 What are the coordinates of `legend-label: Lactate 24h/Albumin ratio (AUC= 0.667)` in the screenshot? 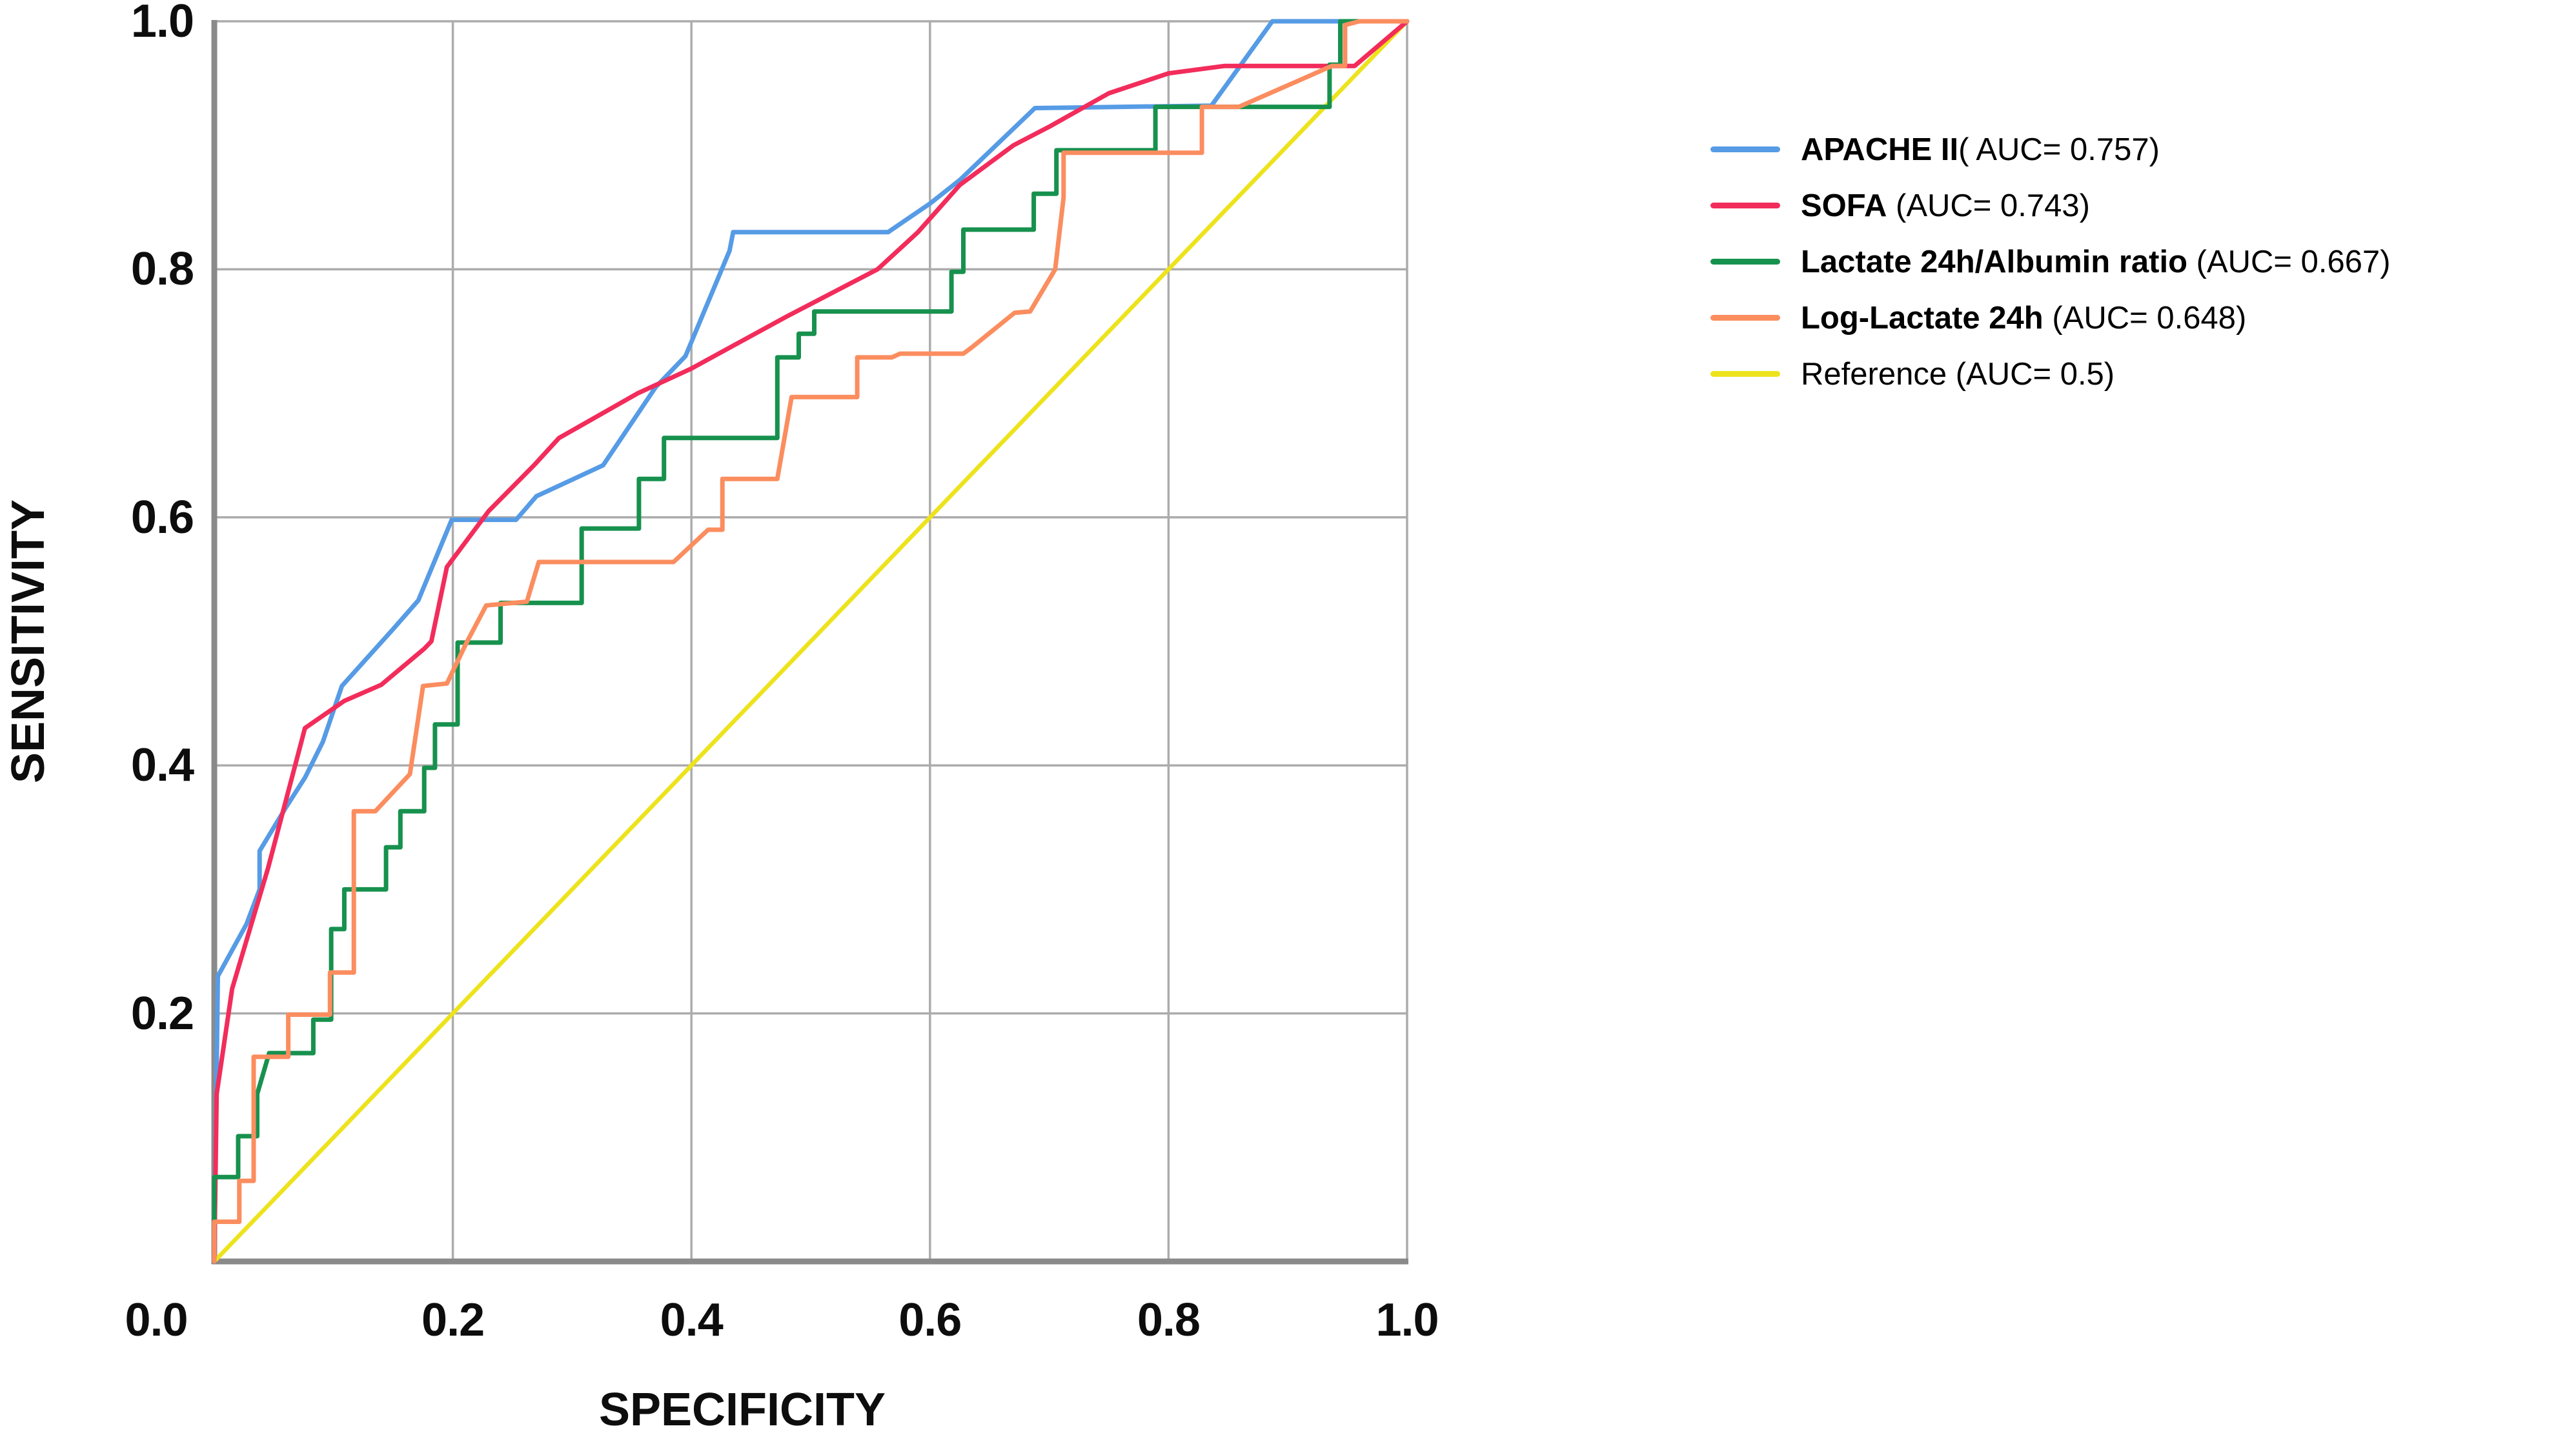 It's located at (2096, 261).